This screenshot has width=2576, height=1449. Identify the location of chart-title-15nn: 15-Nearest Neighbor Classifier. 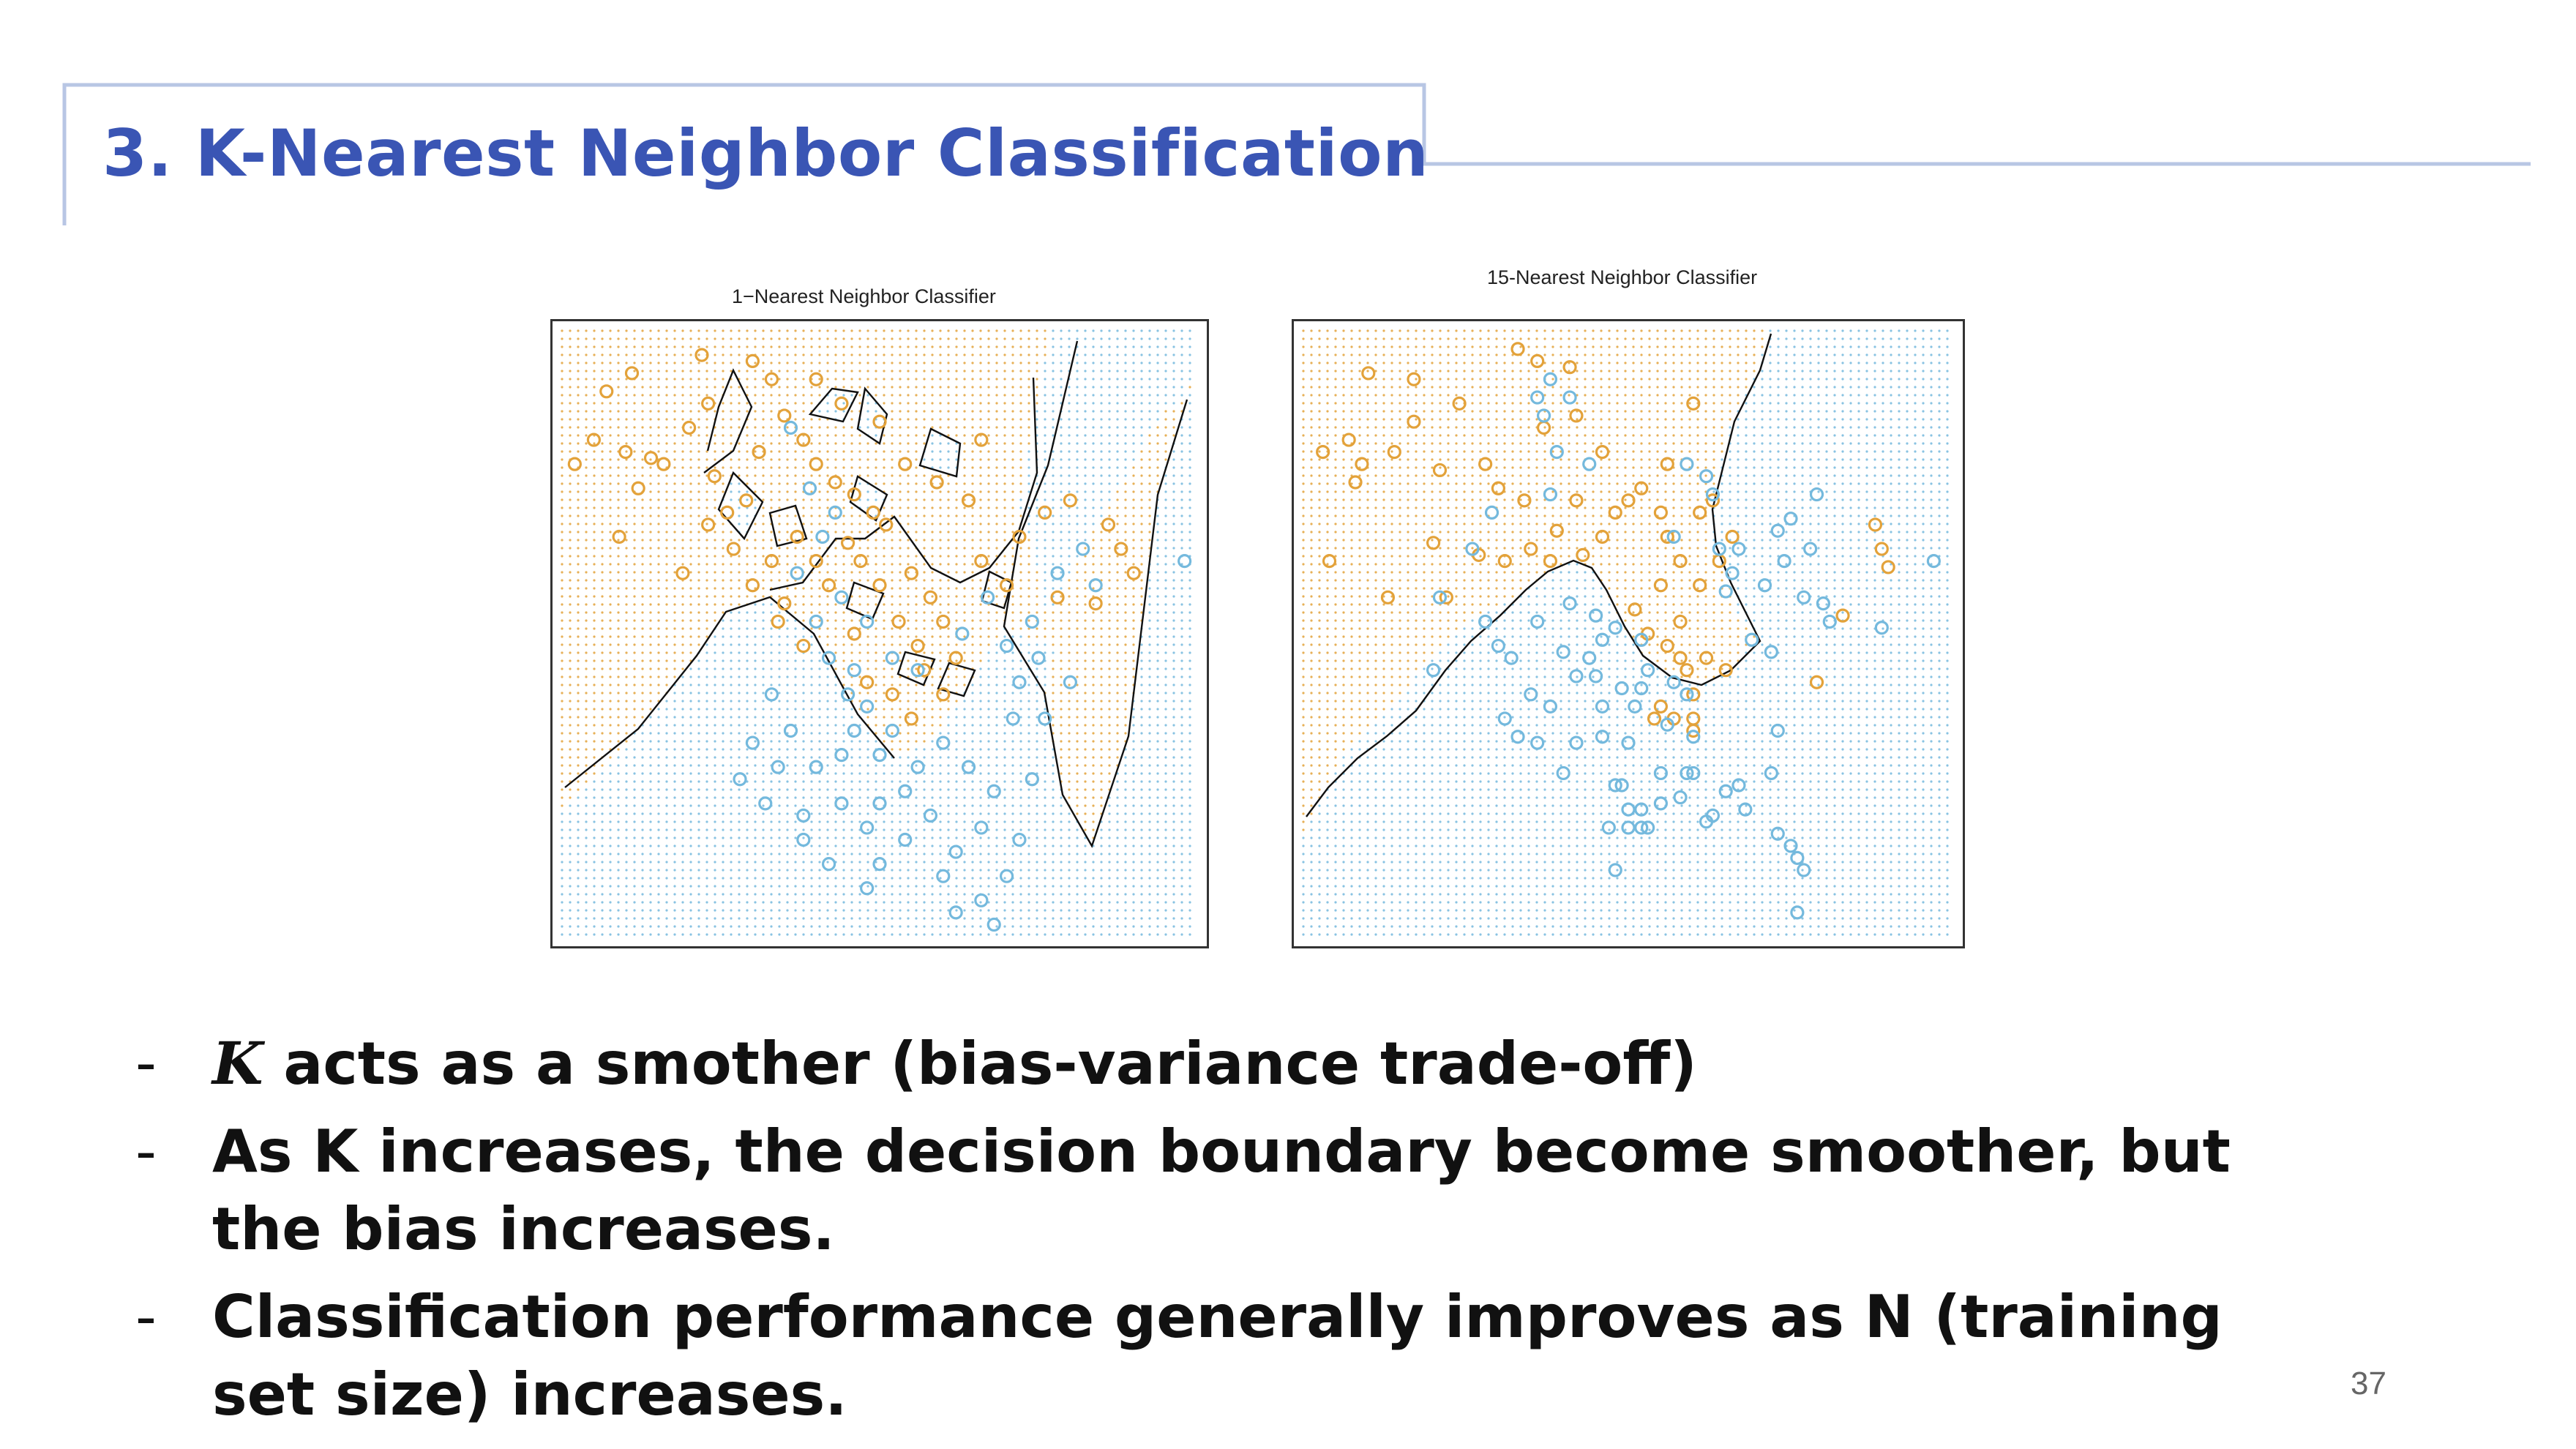
(1622, 277).